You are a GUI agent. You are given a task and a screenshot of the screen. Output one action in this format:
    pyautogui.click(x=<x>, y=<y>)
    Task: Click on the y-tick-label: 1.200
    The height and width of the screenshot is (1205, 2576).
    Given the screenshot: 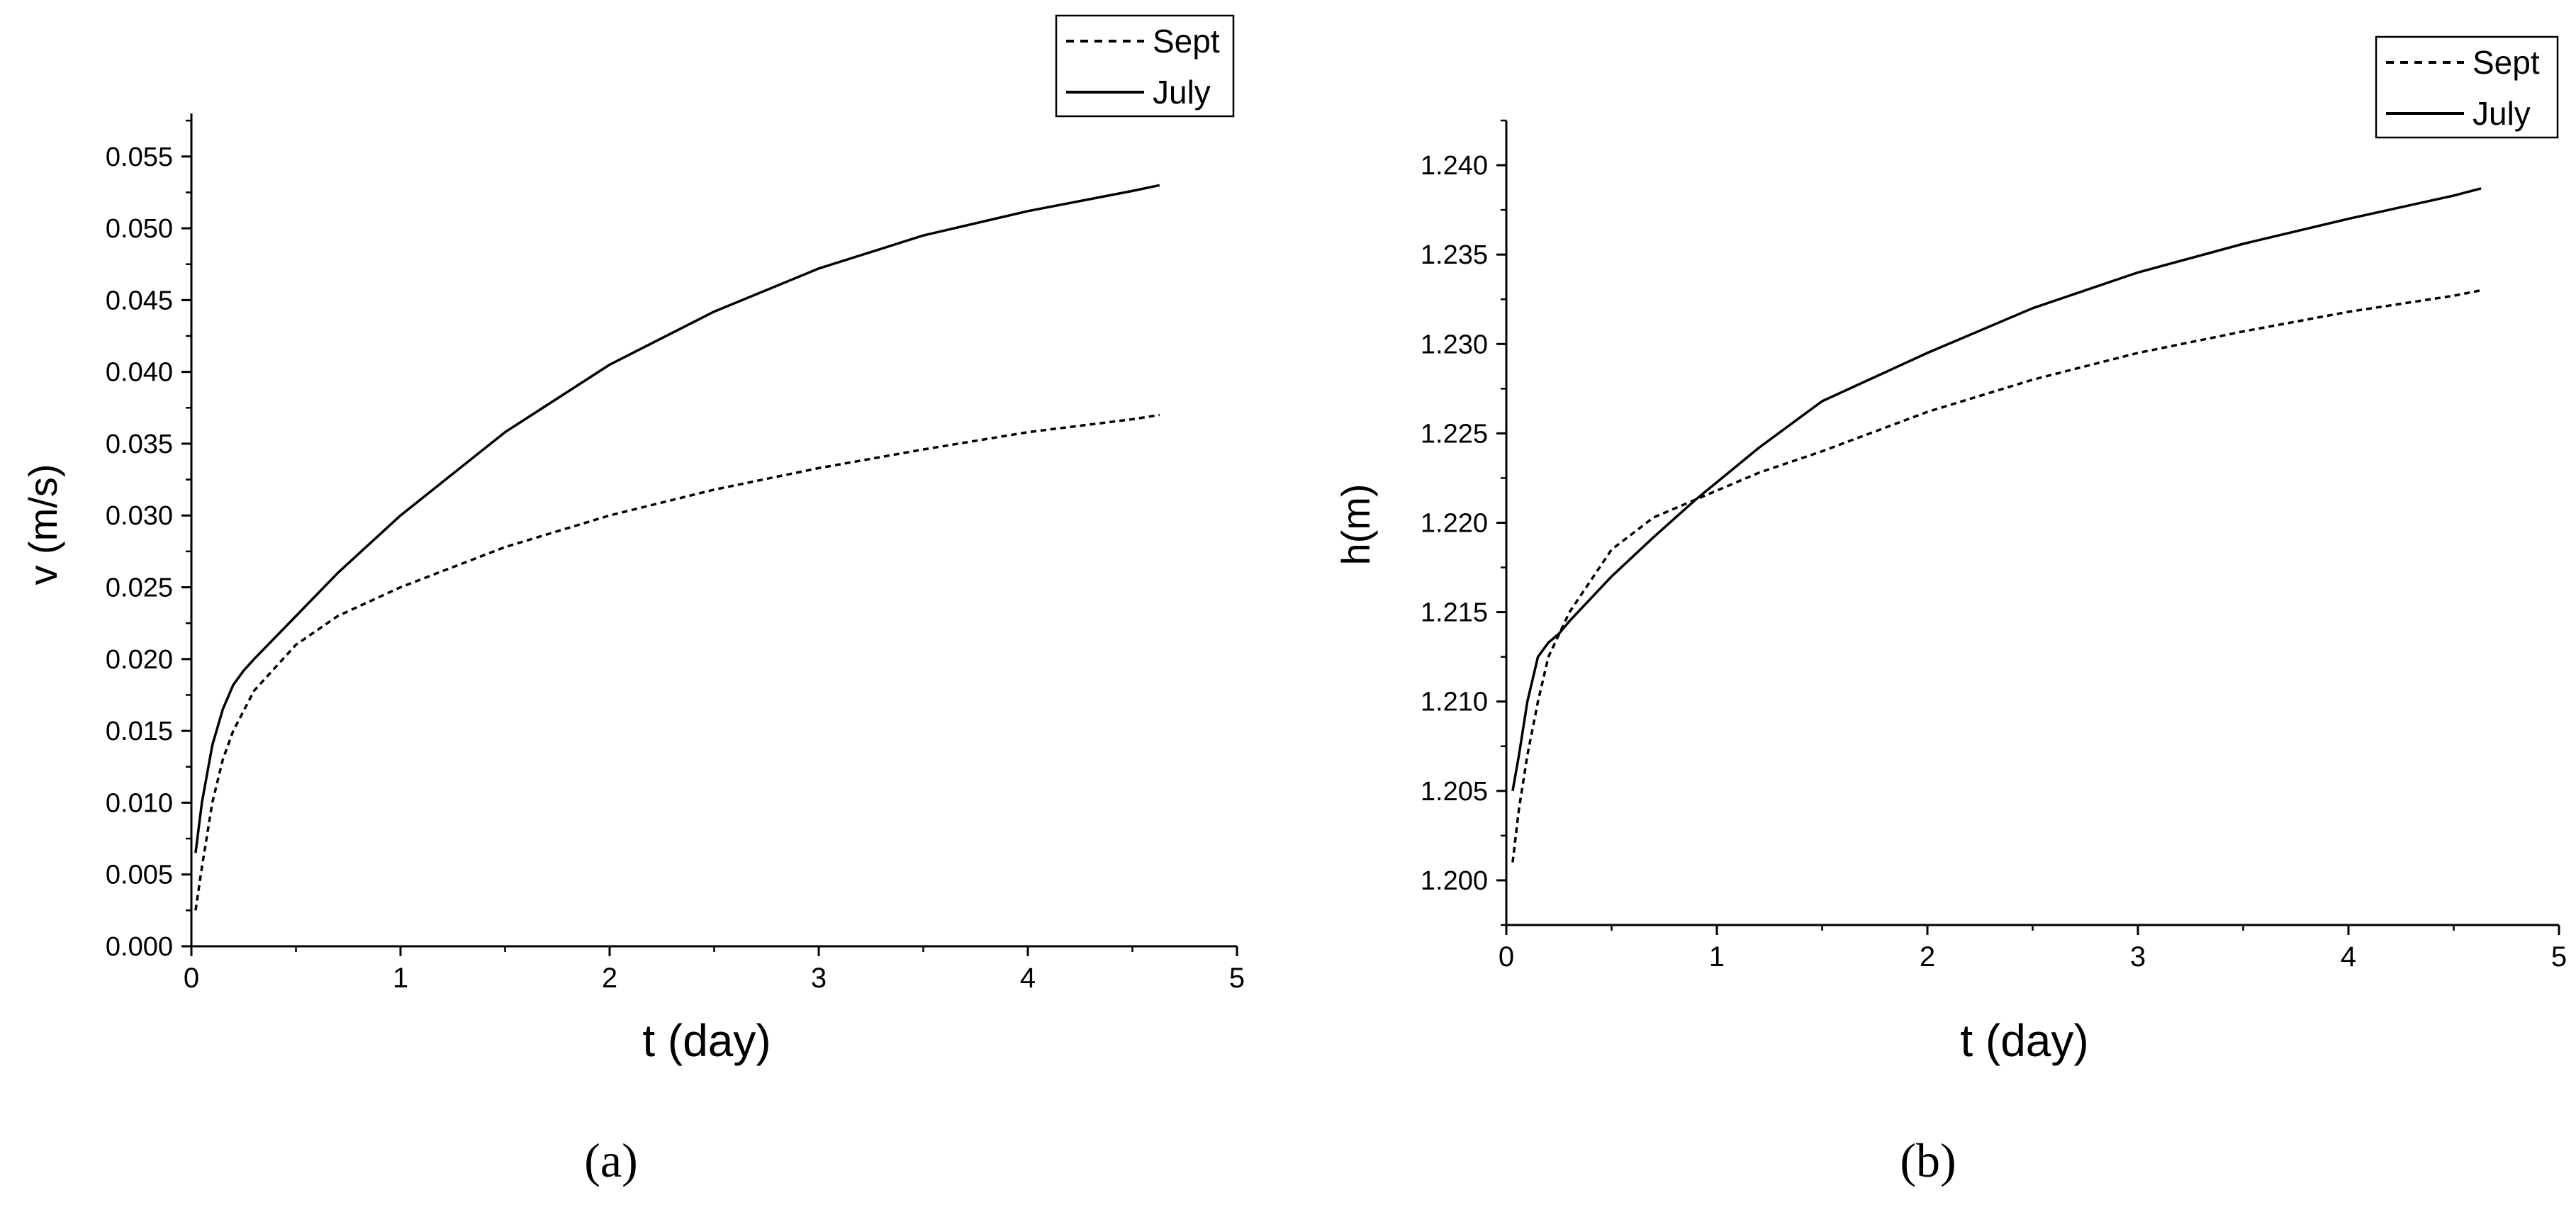 What is the action you would take?
    pyautogui.click(x=1455, y=881)
    